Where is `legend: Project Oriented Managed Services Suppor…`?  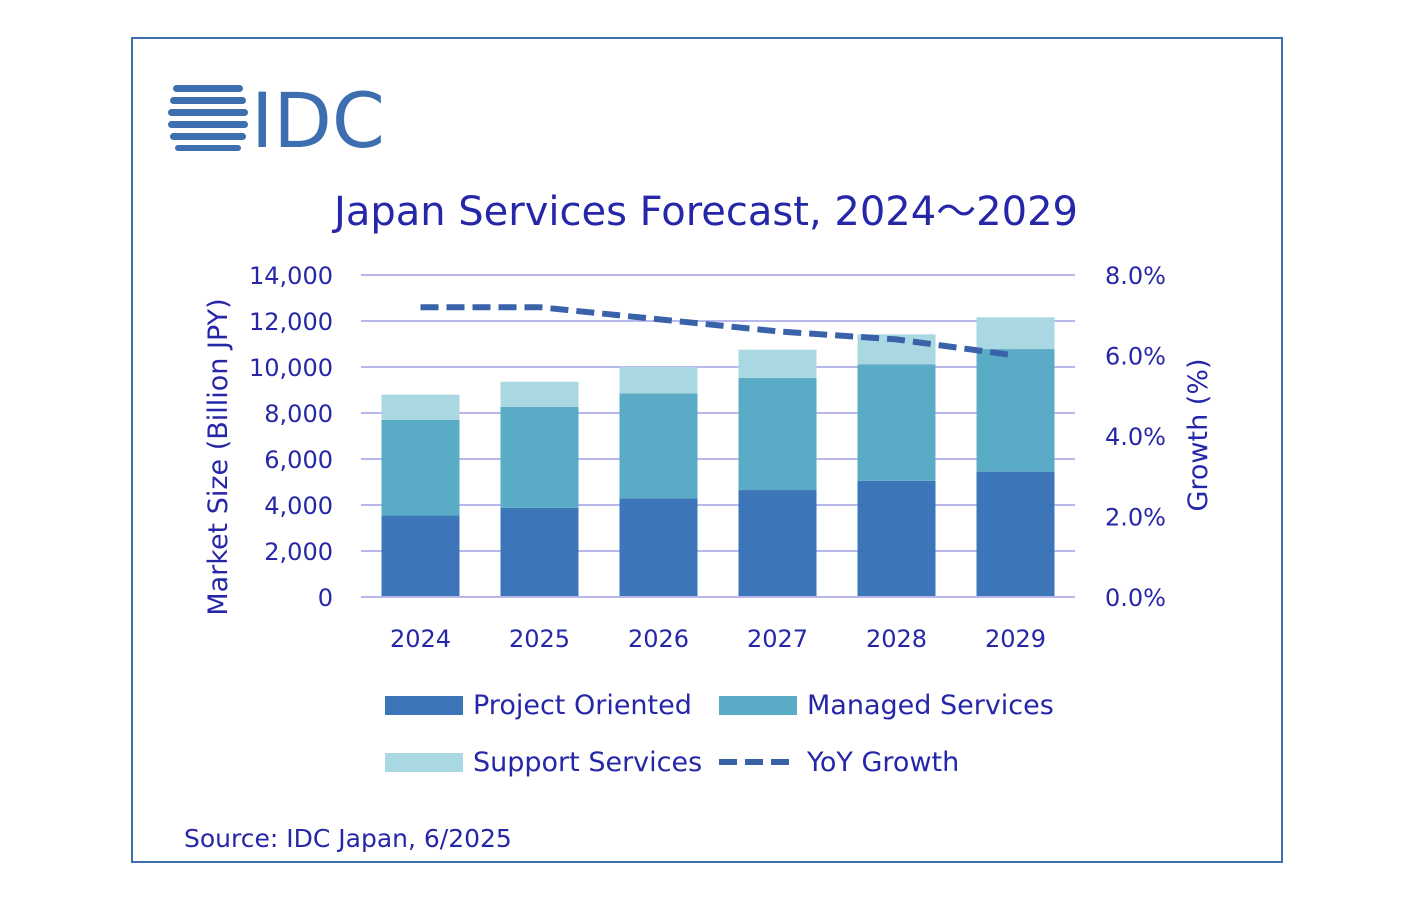
legend: Project Oriented Managed Services Suppor… is located at coordinates (719, 734).